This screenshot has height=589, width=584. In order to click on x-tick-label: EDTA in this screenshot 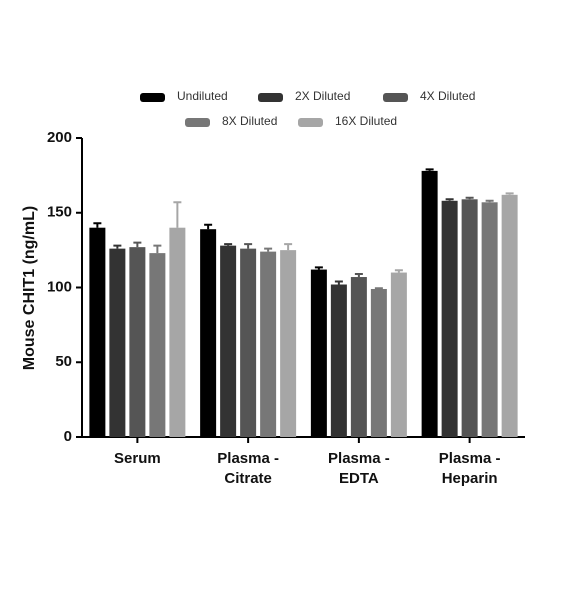, I will do `click(359, 478)`.